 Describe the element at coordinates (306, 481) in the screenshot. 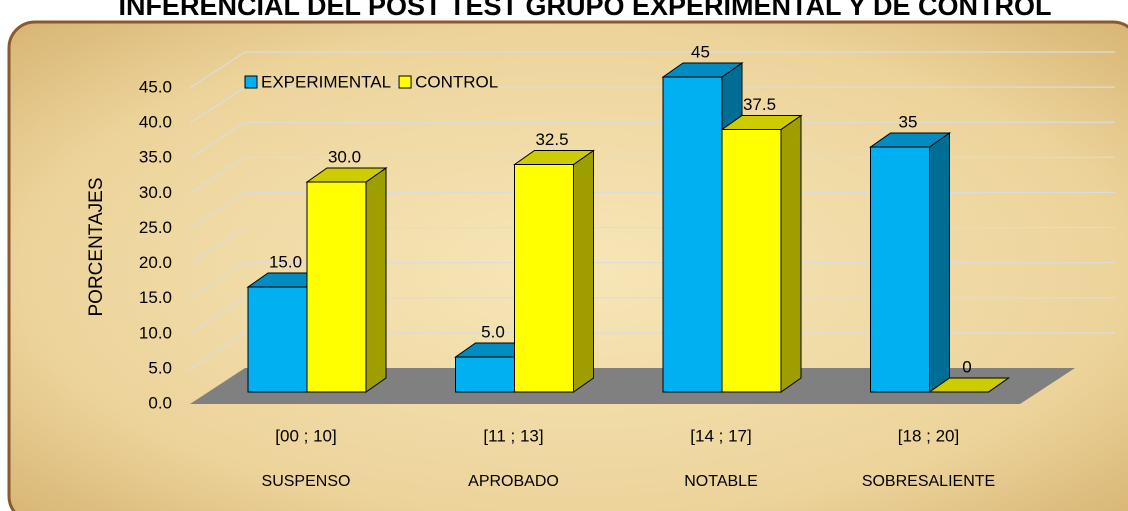

I see `x-category-name: SUSPENSO` at that location.